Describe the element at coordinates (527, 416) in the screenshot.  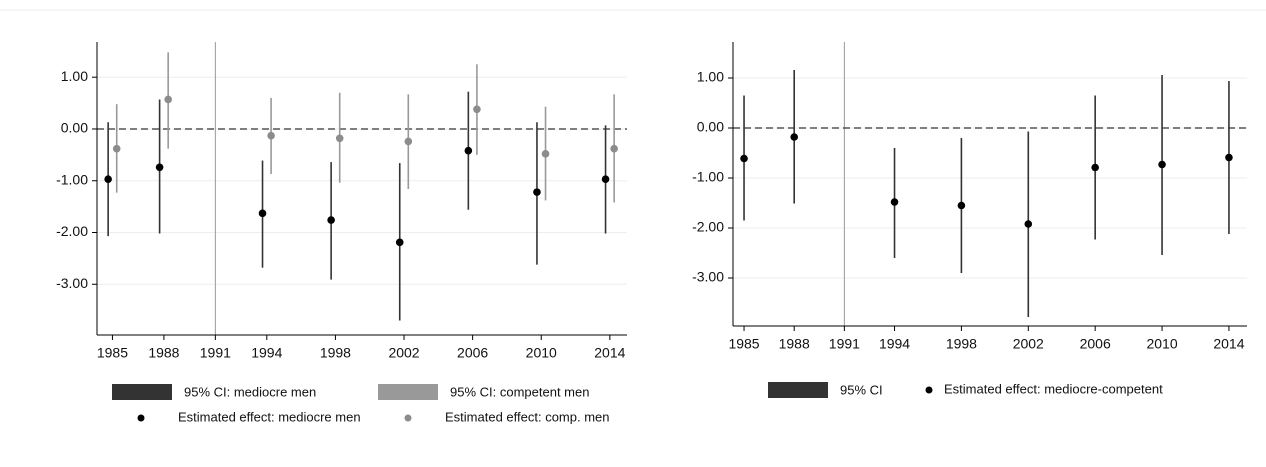
I see `legend-label: Estimated effect: comp. men` at that location.